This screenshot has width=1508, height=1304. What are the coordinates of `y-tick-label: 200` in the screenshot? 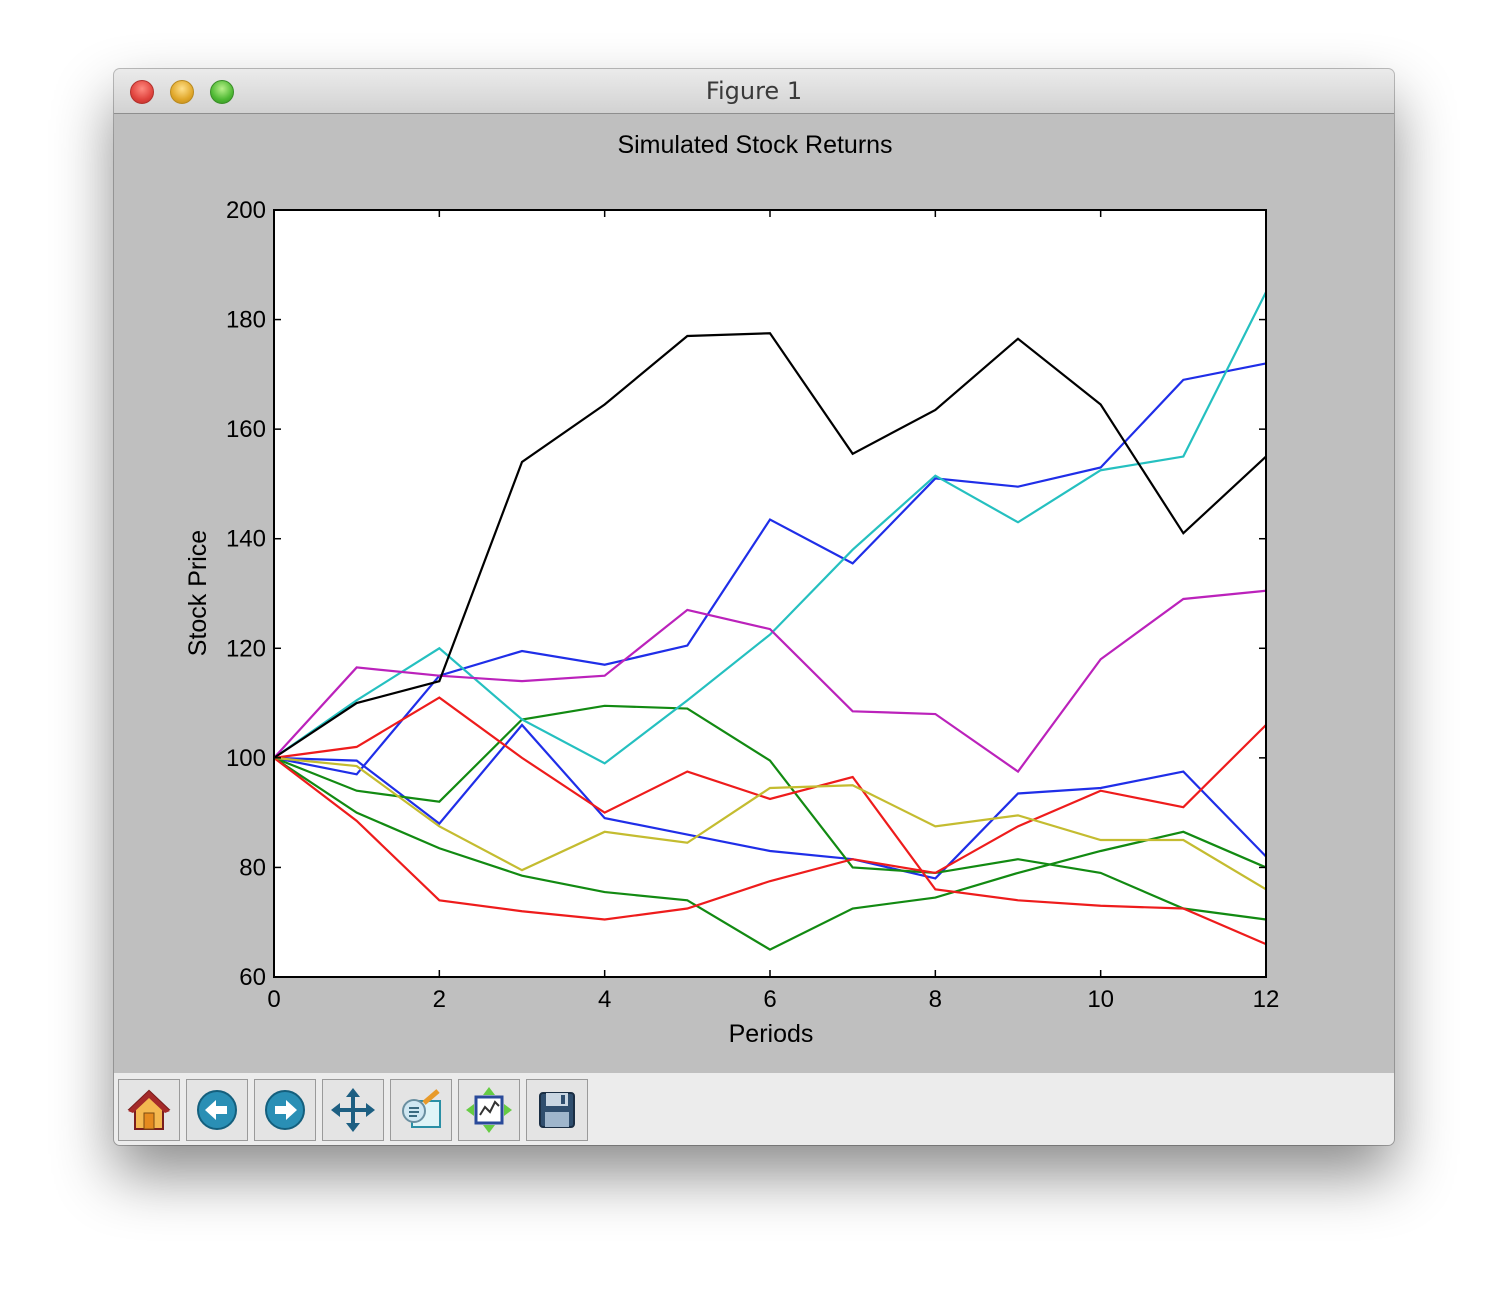 It's located at (246, 210).